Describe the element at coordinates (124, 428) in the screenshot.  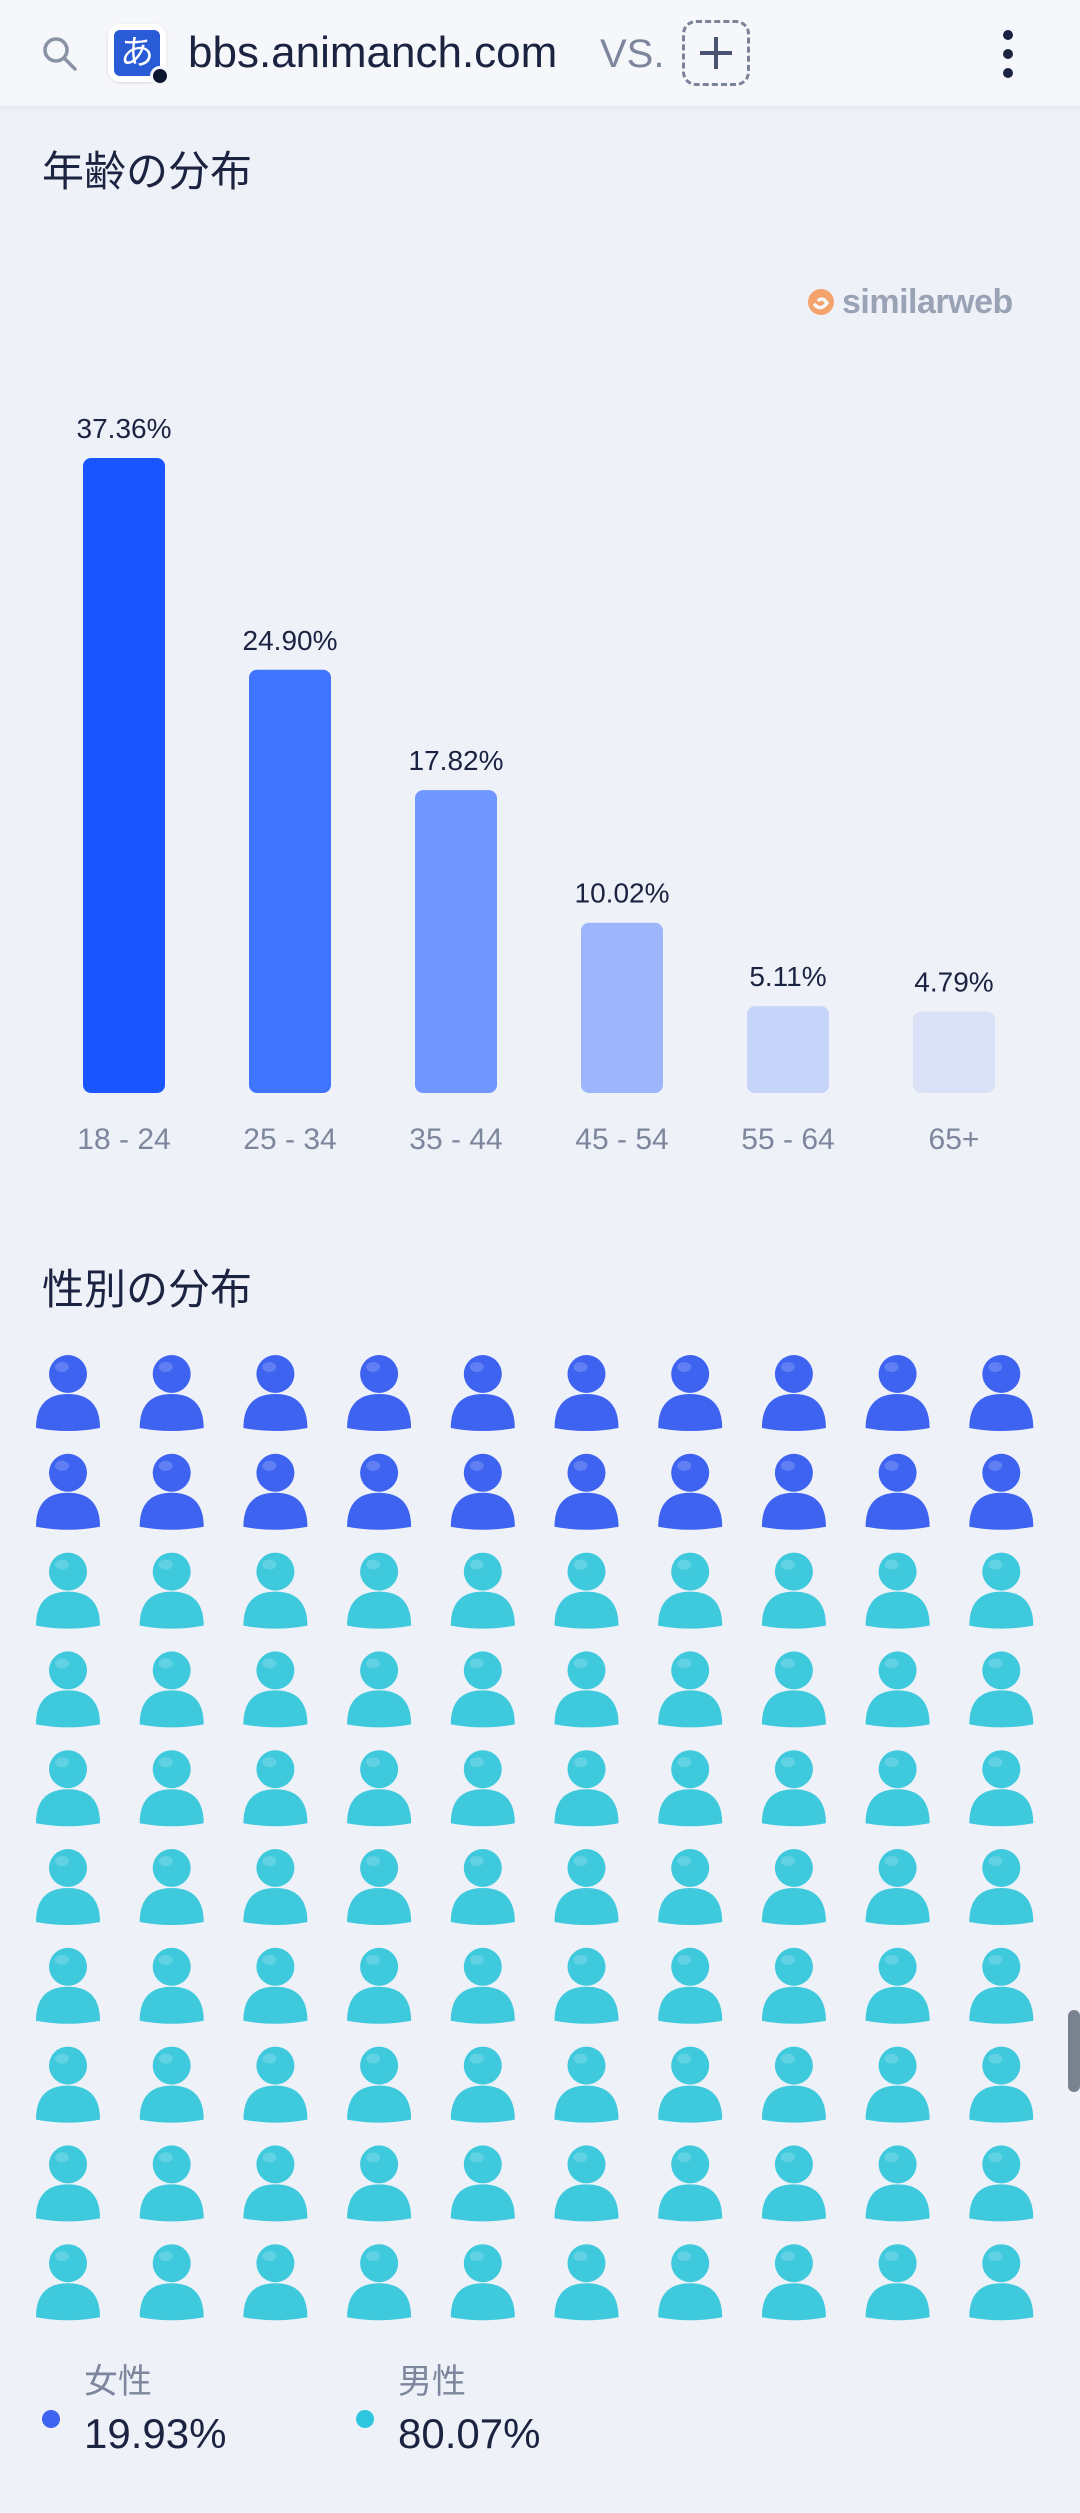
I see `bar-value-label: 37.36%` at that location.